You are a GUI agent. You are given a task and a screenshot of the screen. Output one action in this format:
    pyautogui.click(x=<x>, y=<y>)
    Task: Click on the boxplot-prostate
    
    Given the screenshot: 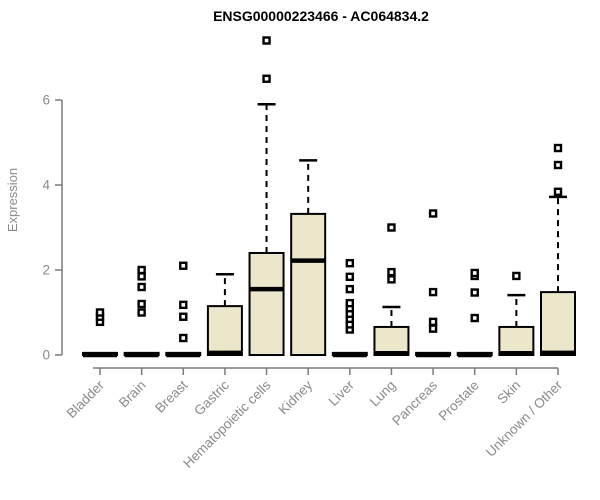 What is the action you would take?
    pyautogui.click(x=474, y=313)
    